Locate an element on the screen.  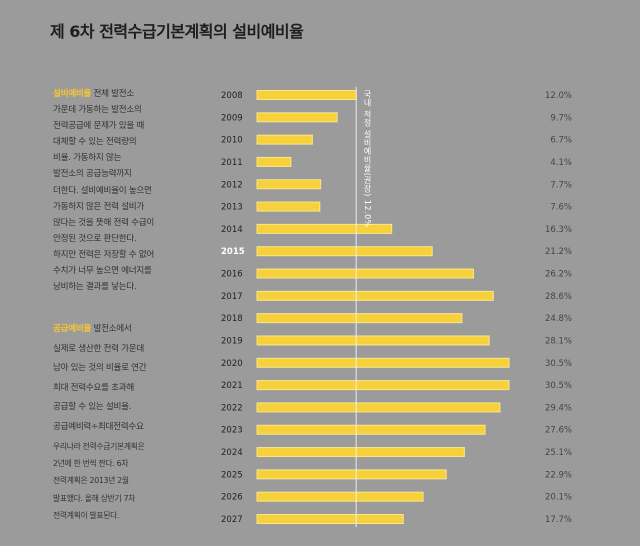
value-label: 24.8% is located at coordinates (558, 319).